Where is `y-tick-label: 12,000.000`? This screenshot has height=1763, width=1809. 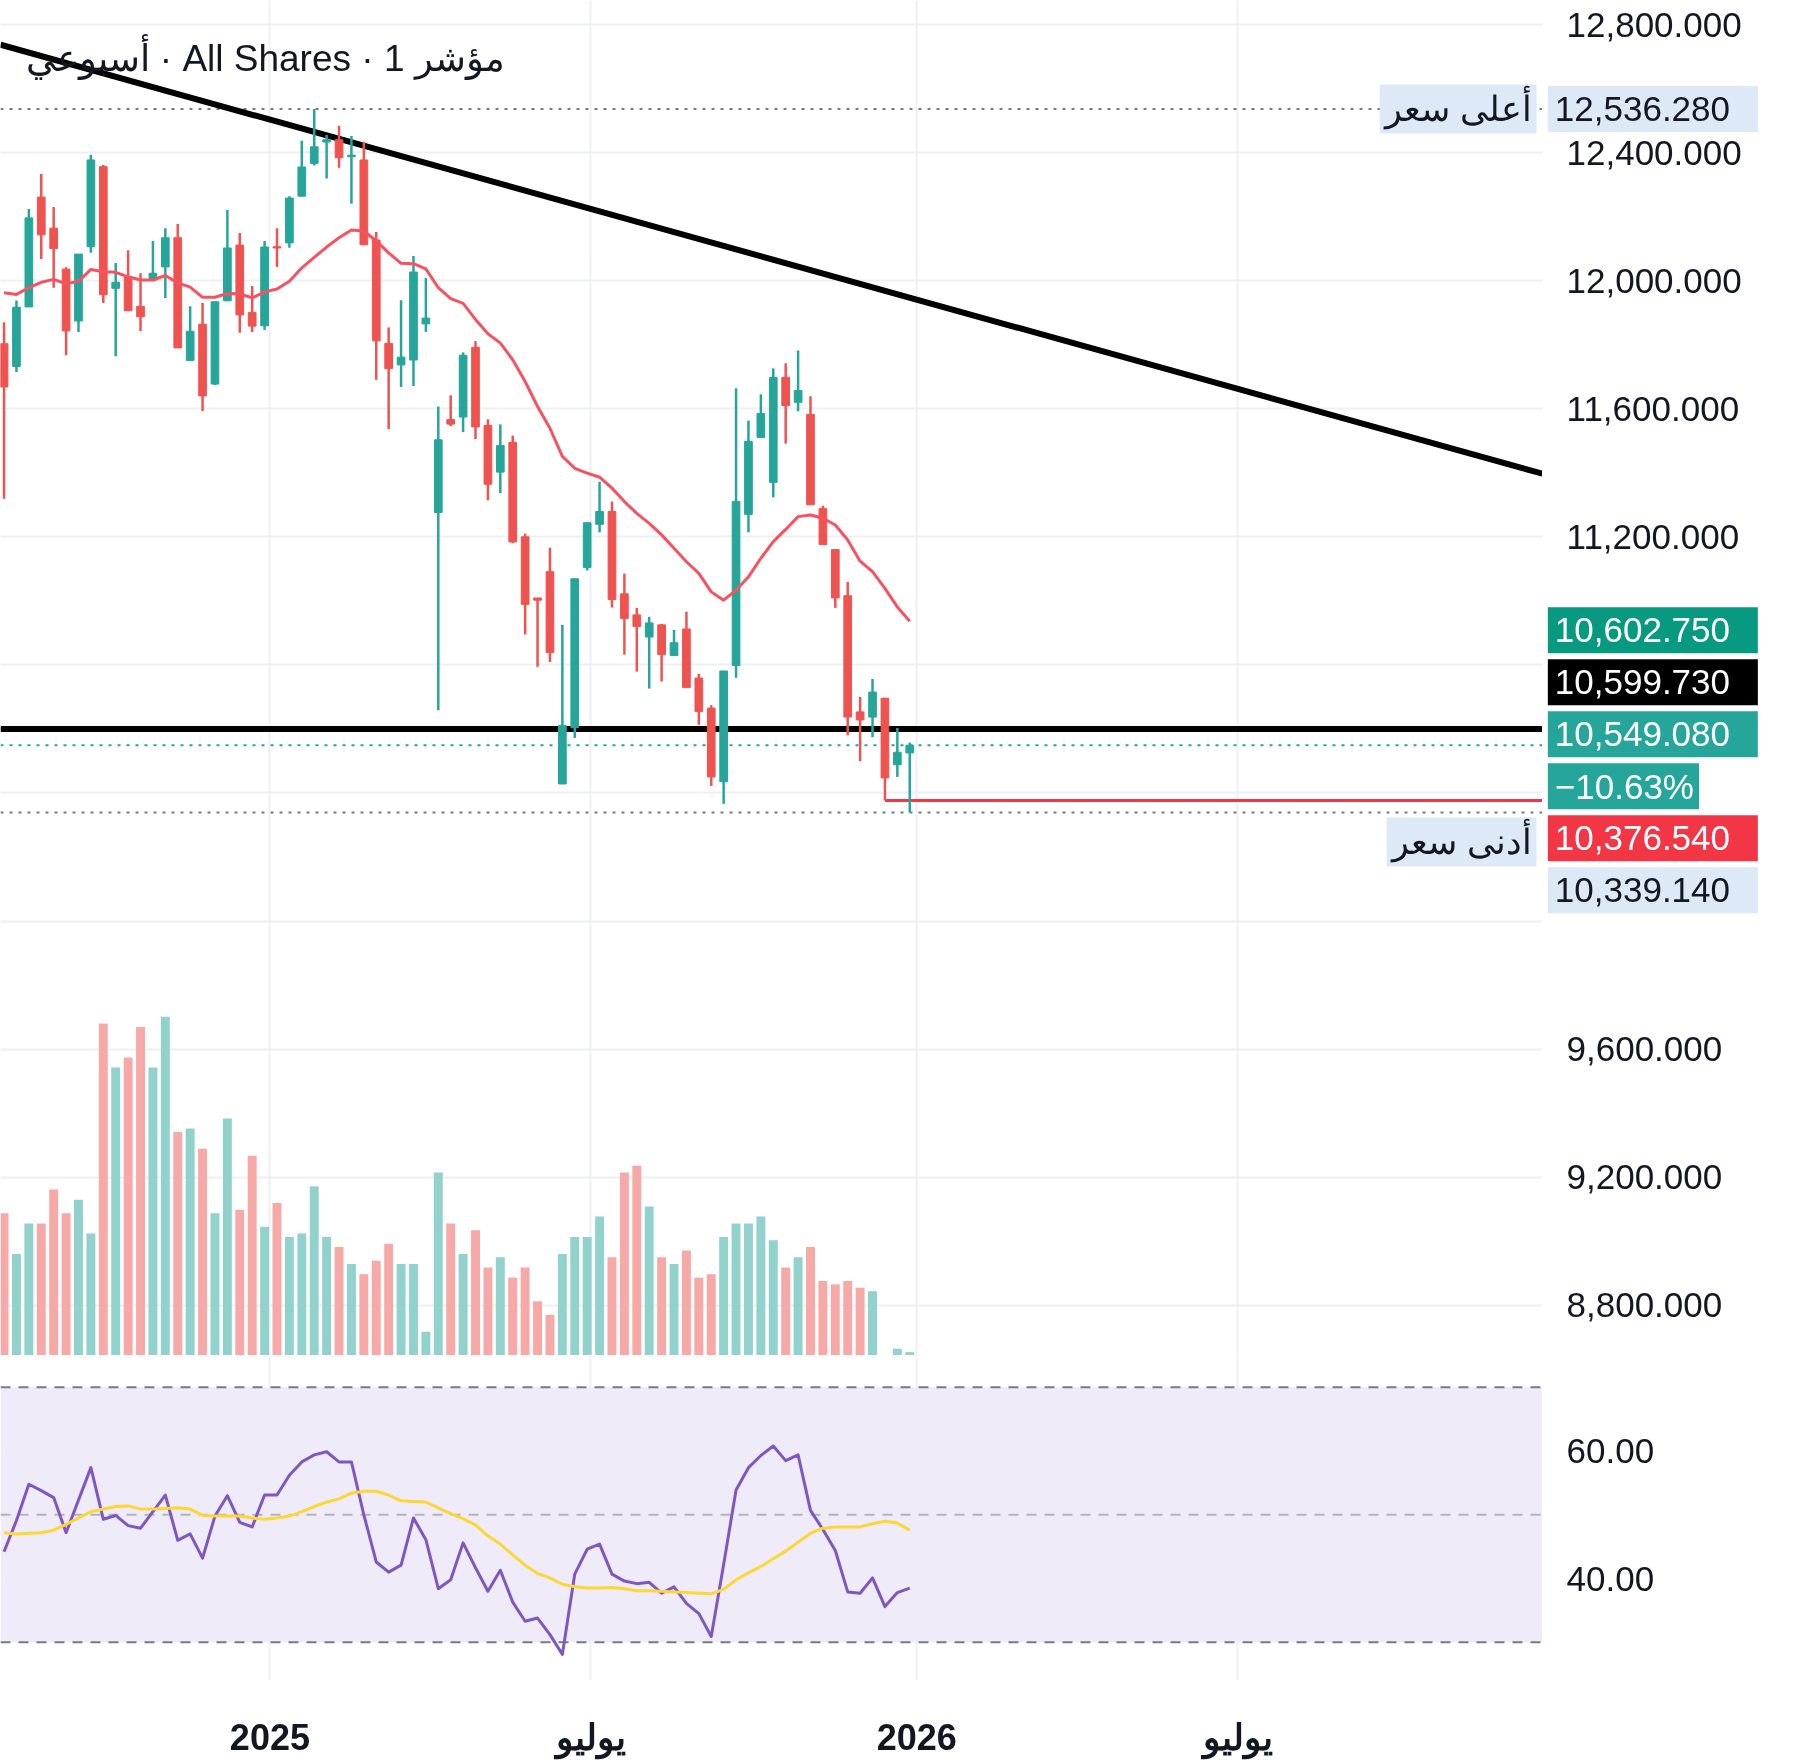 y-tick-label: 12,000.000 is located at coordinates (1654, 280).